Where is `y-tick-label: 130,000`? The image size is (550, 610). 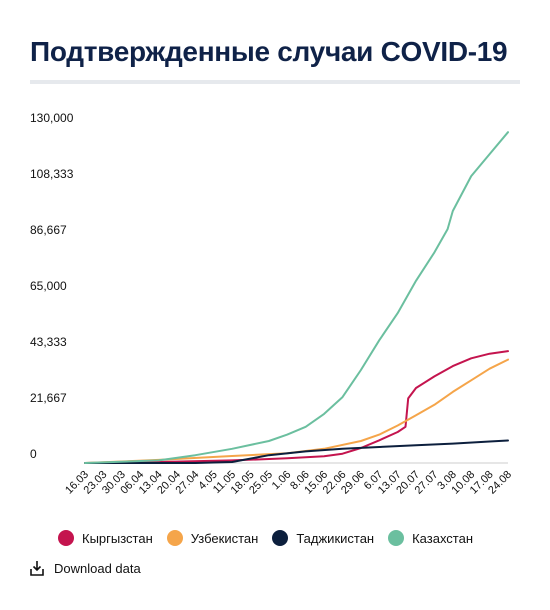 y-tick-label: 130,000 is located at coordinates (52, 118).